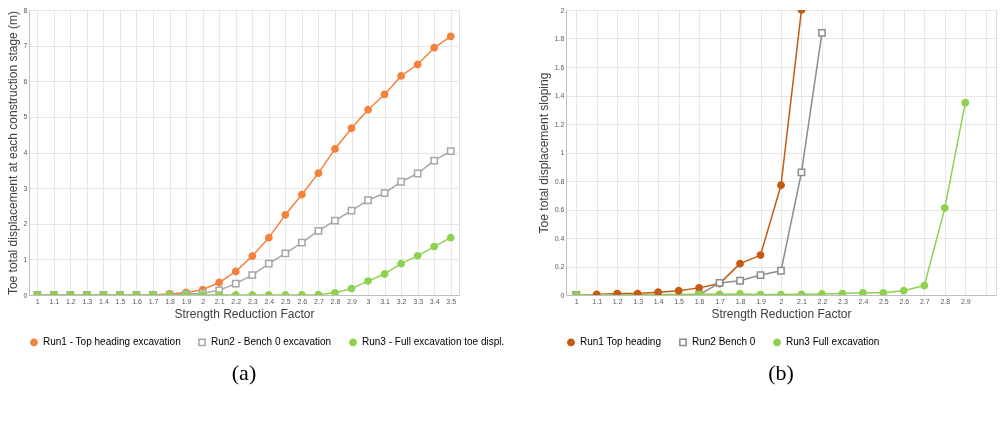 Image resolution: width=1004 pixels, height=432 pixels. I want to click on text: (b), so click(781, 372).